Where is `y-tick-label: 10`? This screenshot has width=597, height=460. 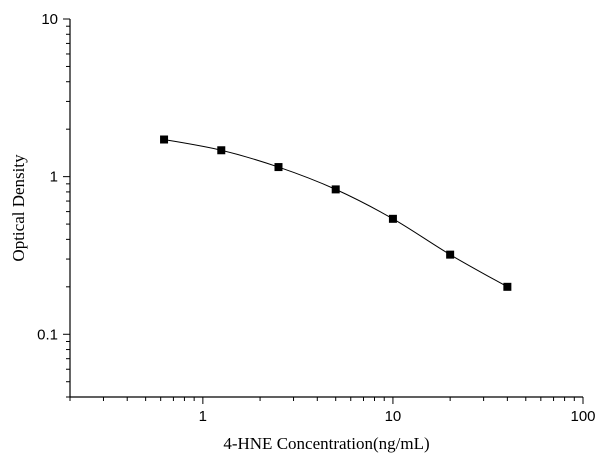
y-tick-label: 10 is located at coordinates (49, 19).